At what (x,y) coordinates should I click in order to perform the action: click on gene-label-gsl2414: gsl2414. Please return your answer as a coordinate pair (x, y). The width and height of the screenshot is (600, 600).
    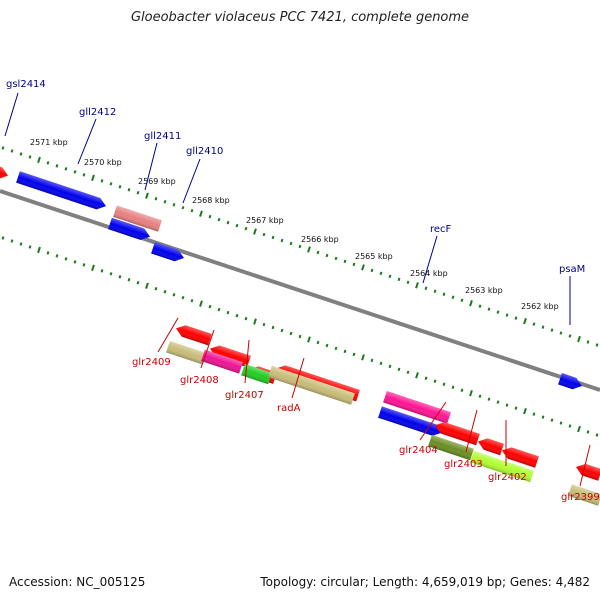
    Looking at the image, I should click on (26, 84).